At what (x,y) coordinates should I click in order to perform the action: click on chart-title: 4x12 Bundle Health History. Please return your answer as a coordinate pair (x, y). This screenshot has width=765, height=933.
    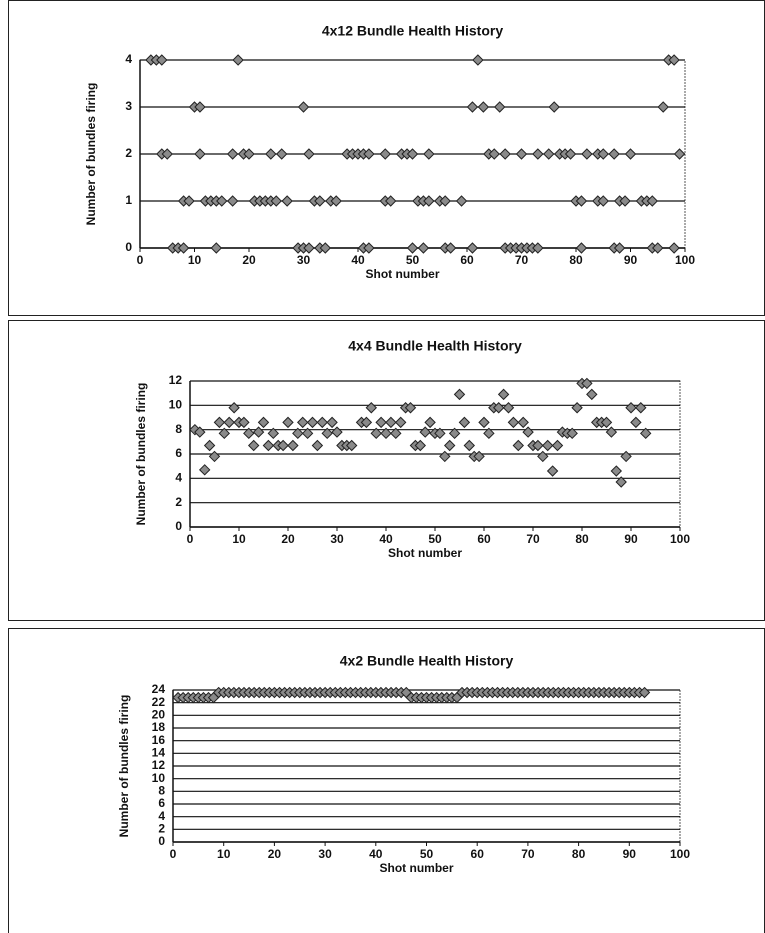
    Looking at the image, I should click on (412, 31).